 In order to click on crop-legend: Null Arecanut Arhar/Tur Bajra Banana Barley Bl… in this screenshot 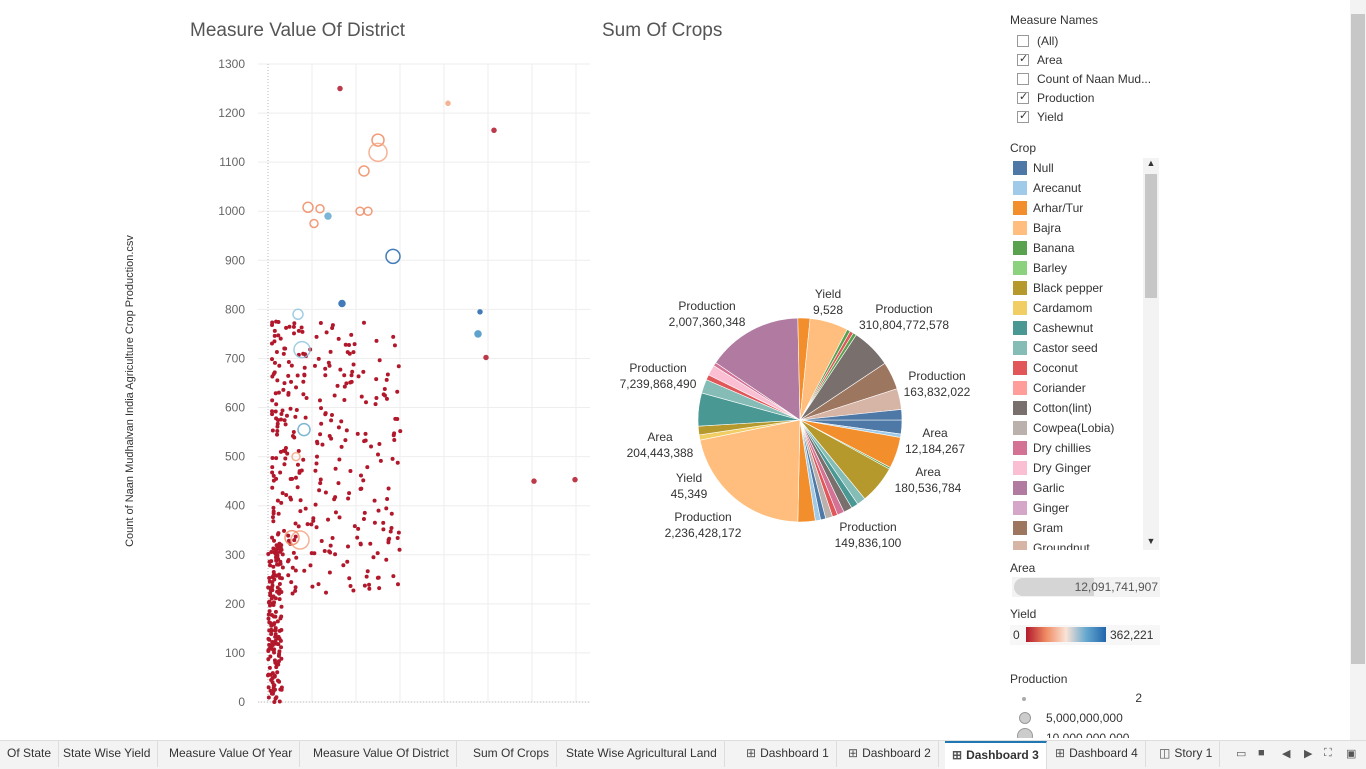, I will do `click(1085, 354)`.